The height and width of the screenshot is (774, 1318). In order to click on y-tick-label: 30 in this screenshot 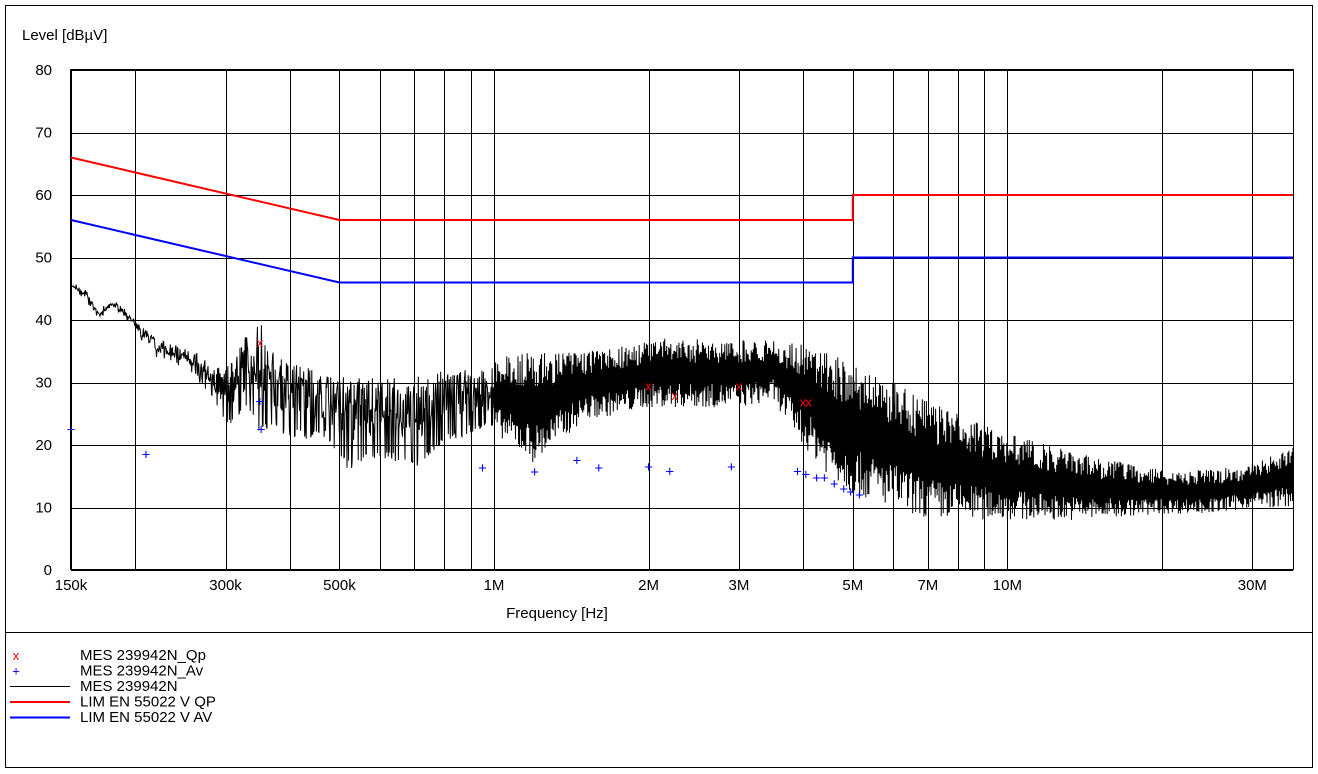, I will do `click(43, 383)`.